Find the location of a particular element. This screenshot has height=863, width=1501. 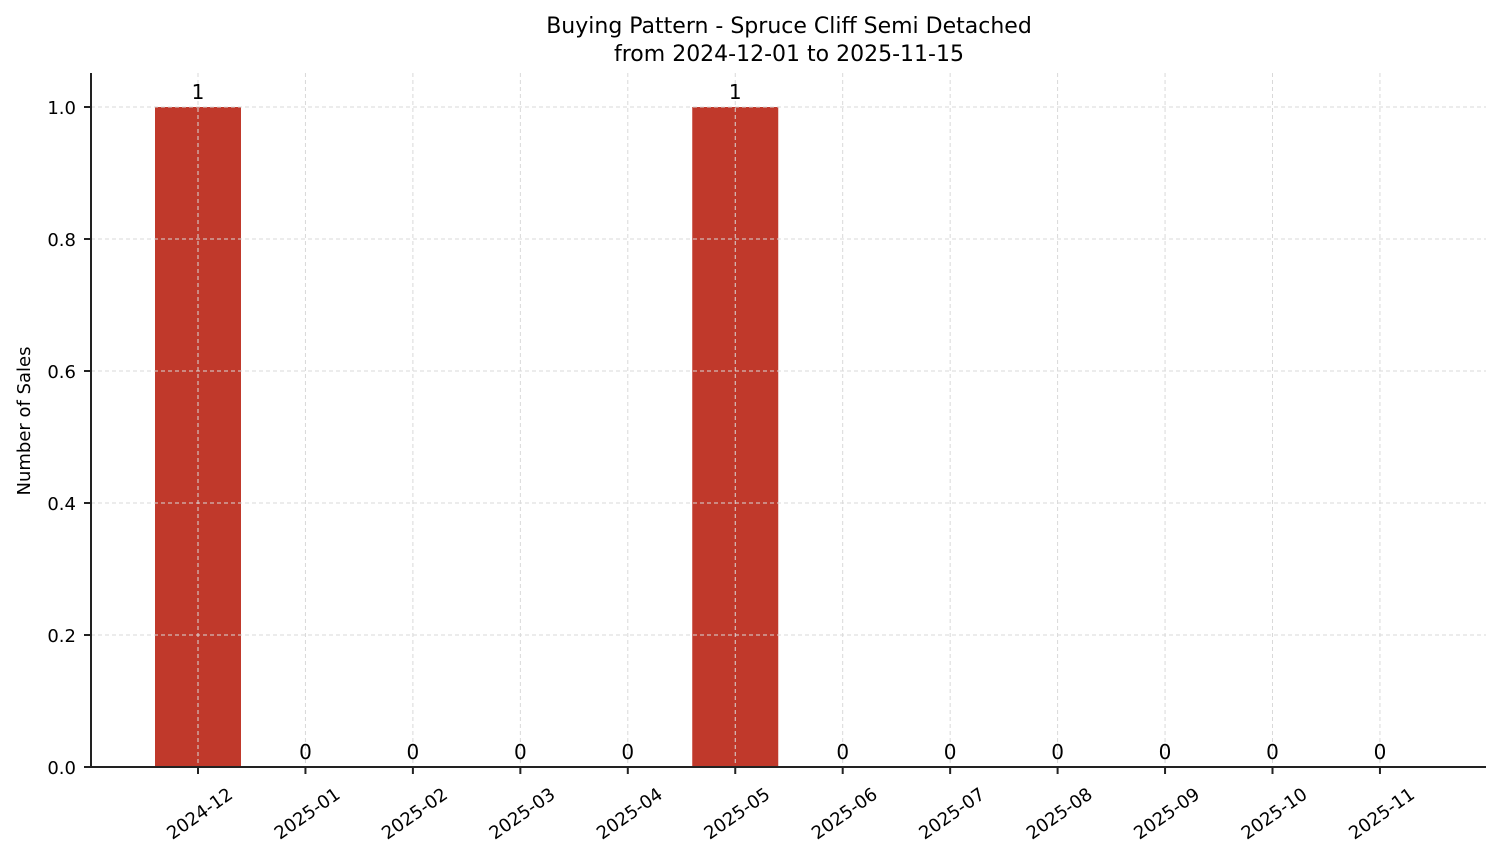

y-tick-label: 0.2 is located at coordinates (61, 636).